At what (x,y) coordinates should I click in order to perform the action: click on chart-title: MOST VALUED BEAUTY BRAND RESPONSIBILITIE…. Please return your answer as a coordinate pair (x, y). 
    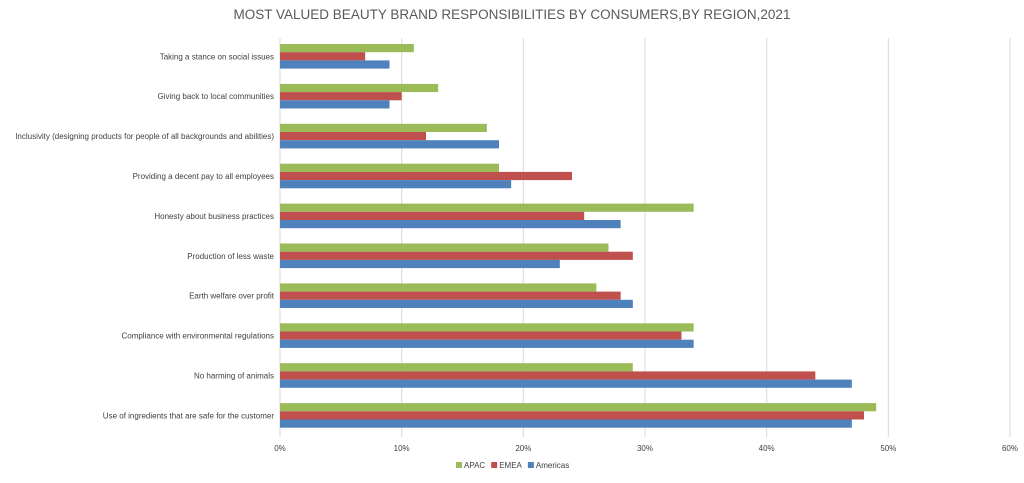
    Looking at the image, I should click on (512, 14).